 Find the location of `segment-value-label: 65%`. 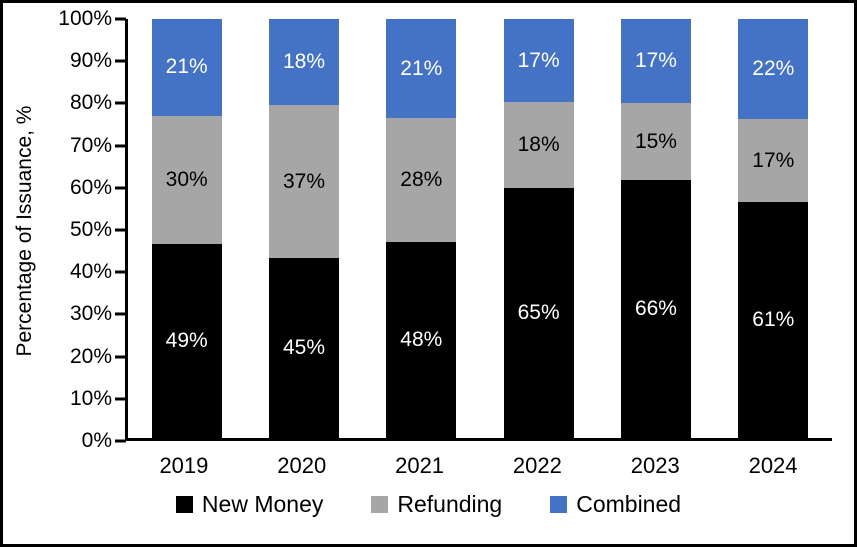

segment-value-label: 65% is located at coordinates (538, 313).